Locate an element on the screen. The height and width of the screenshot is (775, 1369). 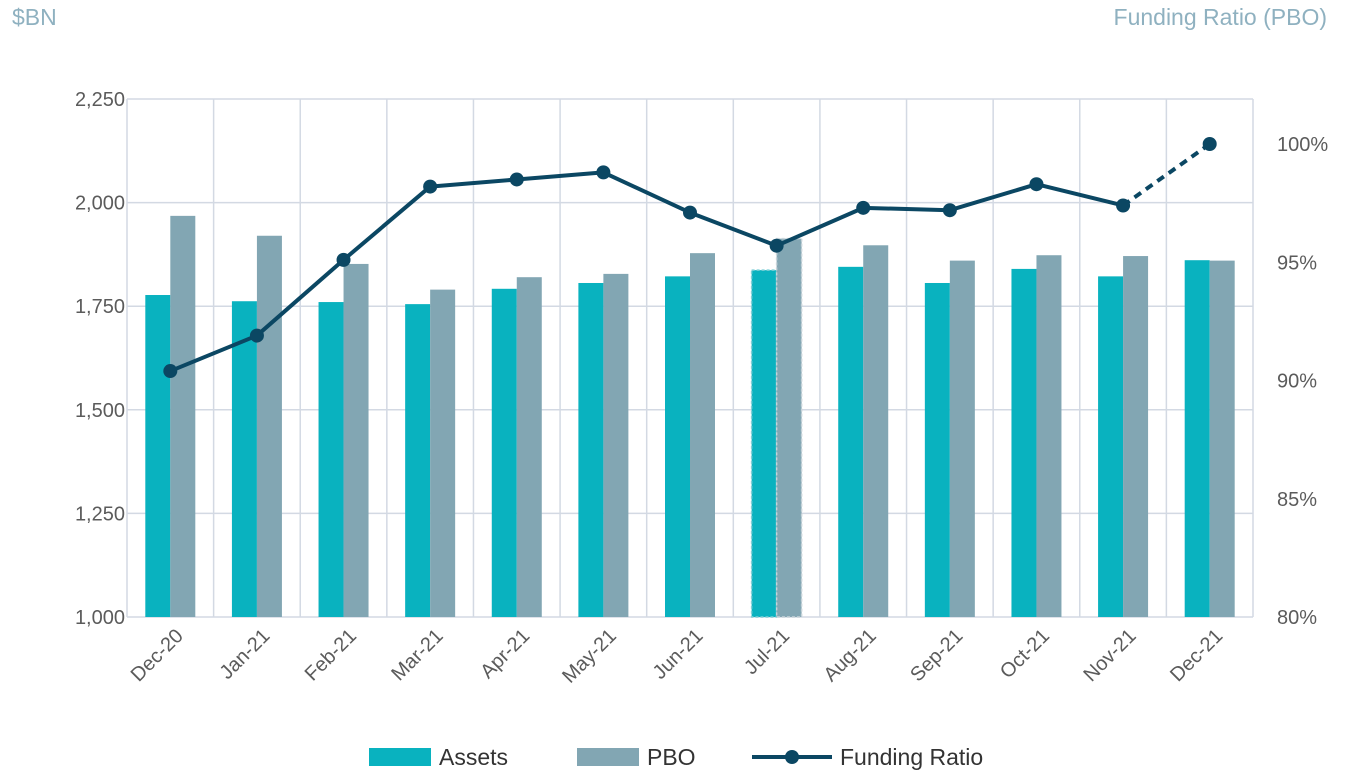
legend-label-funding-ratio: Funding Ratio is located at coordinates (912, 756).